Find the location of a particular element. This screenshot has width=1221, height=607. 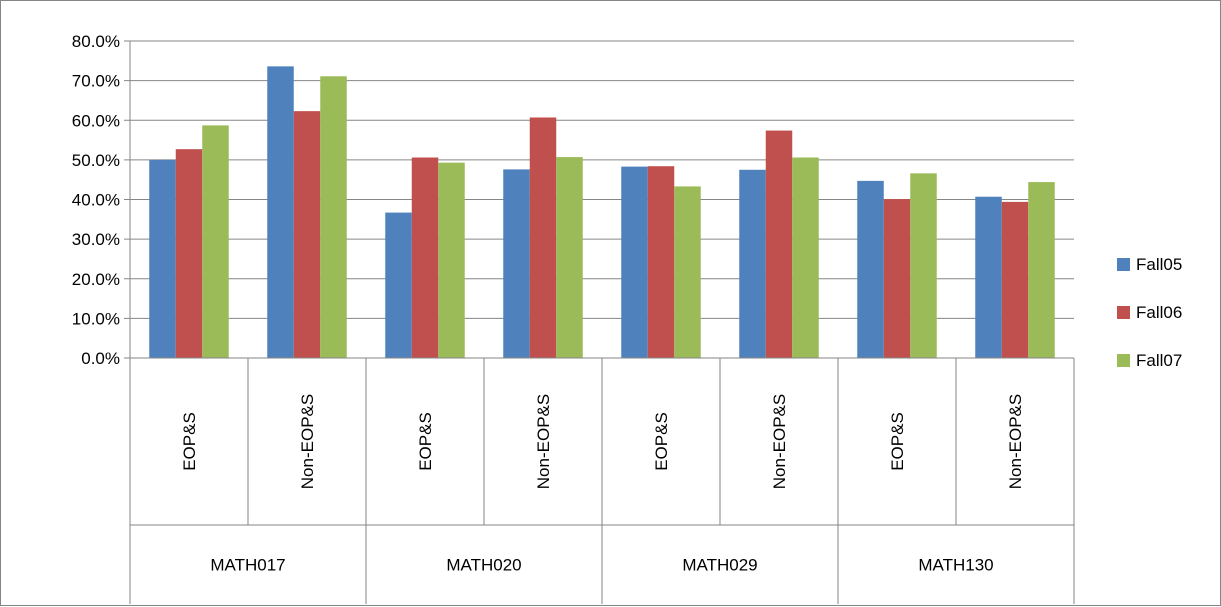

y-tick-label: 70.0% is located at coordinates (96, 81).